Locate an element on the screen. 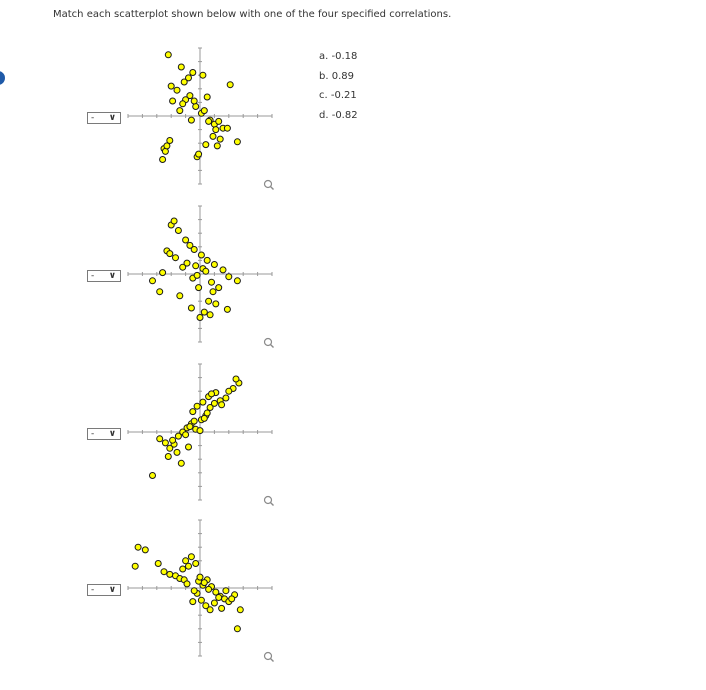 The image size is (706, 690). answer-select-1: - ∨ is located at coordinates (104, 118).